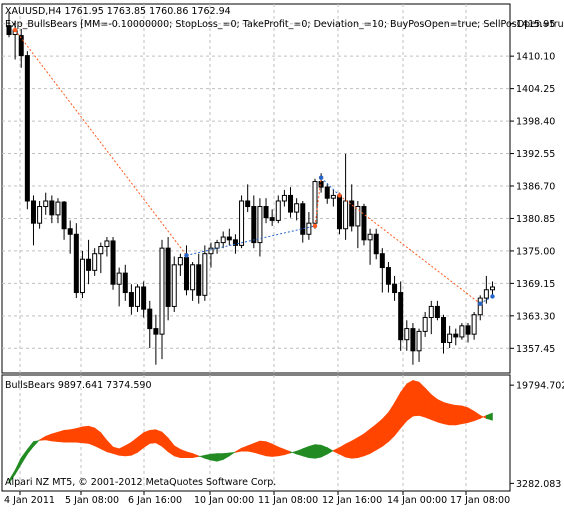  I want to click on time-tick-label: 17 Jan 08:00, so click(480, 500).